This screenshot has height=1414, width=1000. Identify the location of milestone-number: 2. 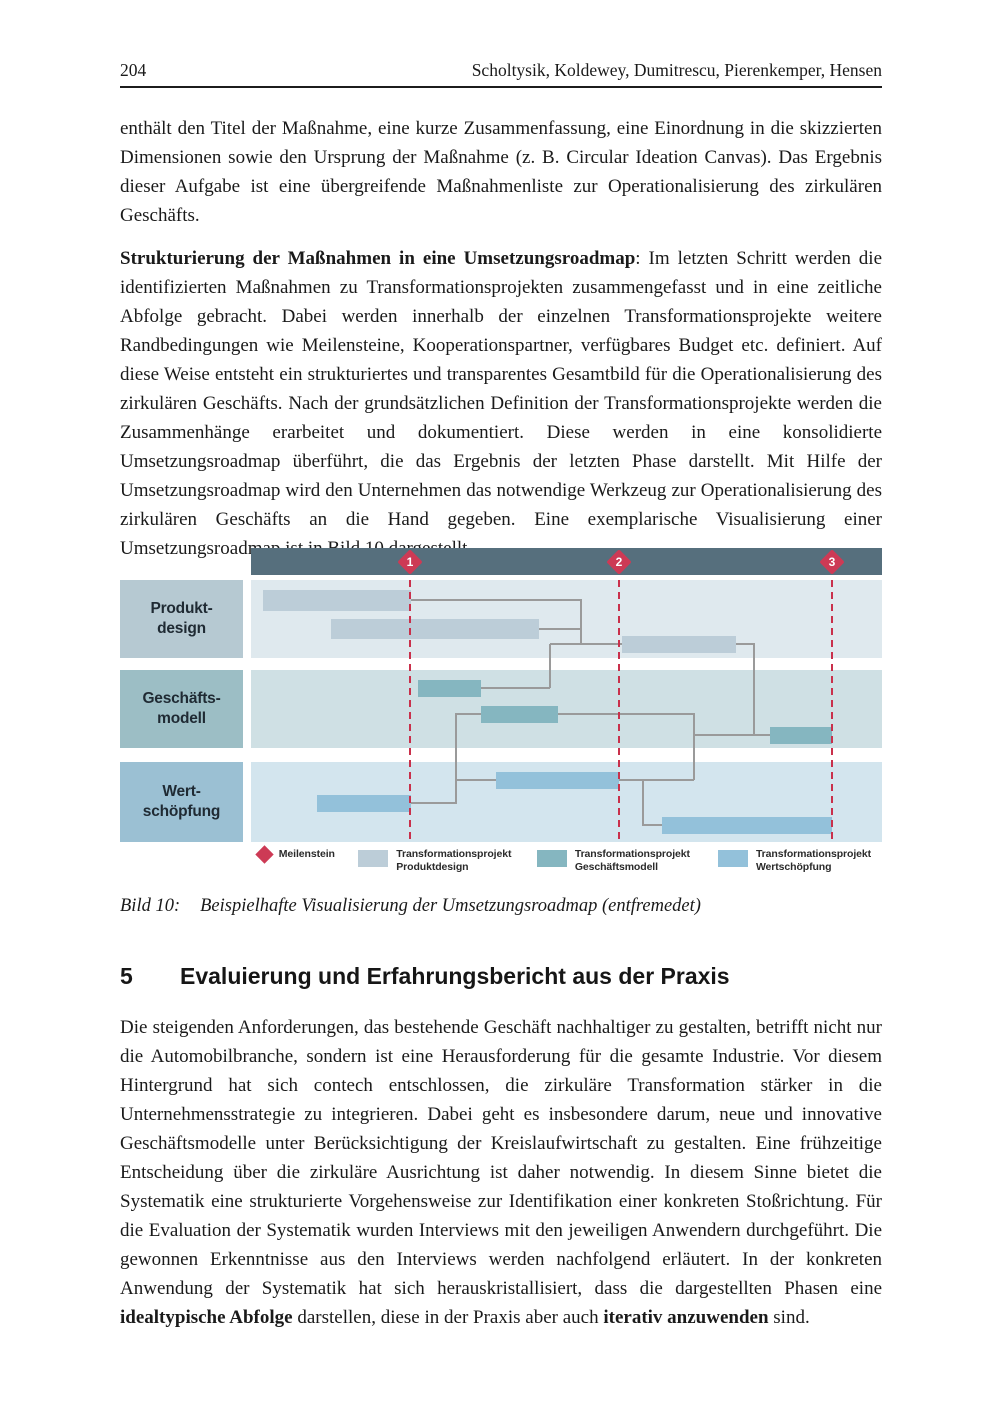
(619, 561).